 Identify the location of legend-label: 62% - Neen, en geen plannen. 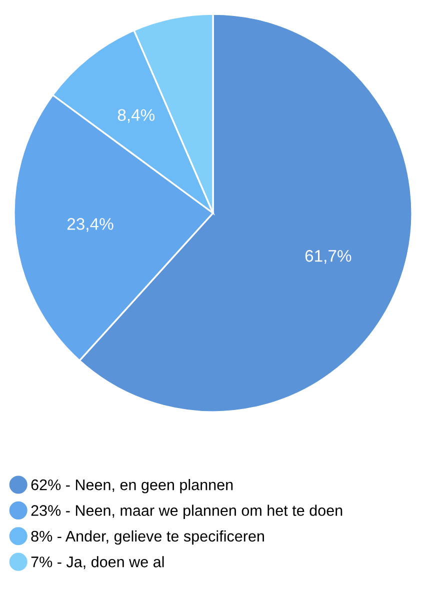
(132, 486).